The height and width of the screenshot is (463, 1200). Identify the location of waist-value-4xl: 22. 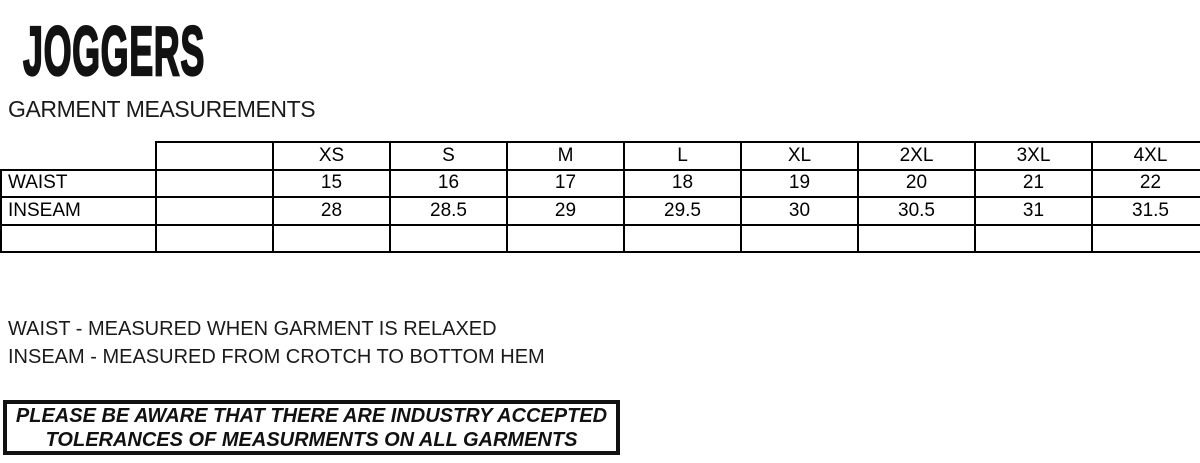
(1145, 183).